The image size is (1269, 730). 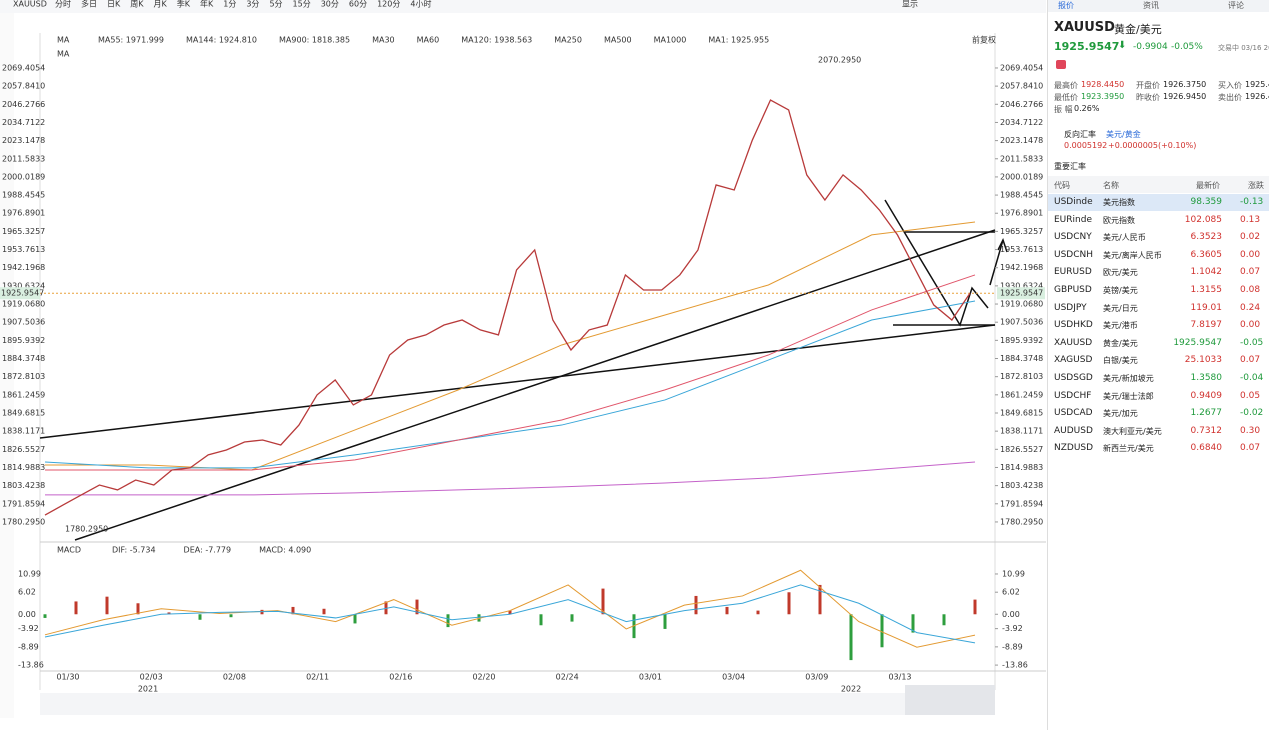 I want to click on y-tick-label-right: 1907.5036, so click(x=1021, y=322).